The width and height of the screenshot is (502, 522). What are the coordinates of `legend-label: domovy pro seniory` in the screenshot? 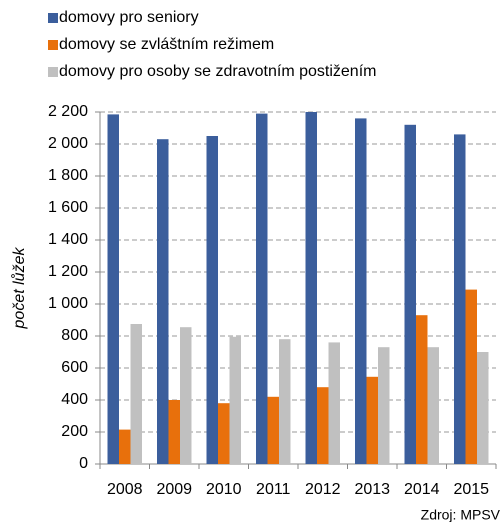 It's located at (129, 17).